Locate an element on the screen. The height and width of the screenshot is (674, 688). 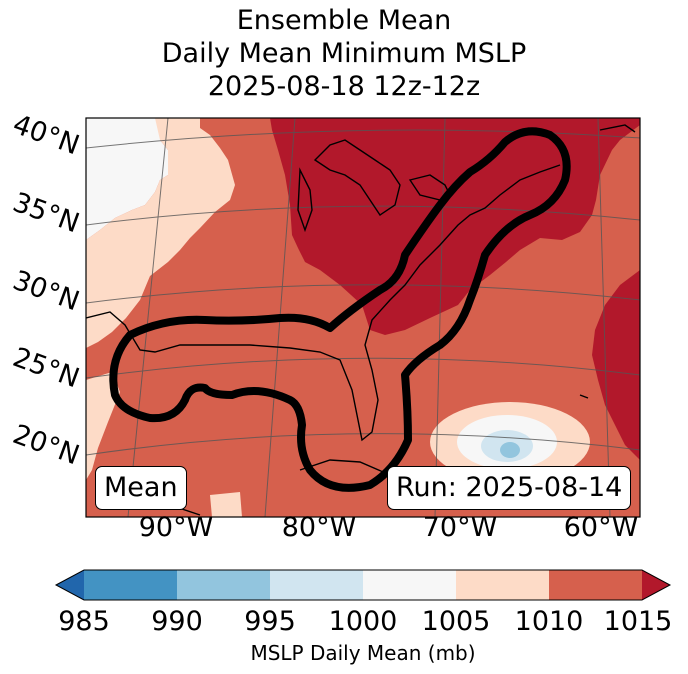
title-line-2: Daily Mean Minimum MSLP is located at coordinates (344, 53).